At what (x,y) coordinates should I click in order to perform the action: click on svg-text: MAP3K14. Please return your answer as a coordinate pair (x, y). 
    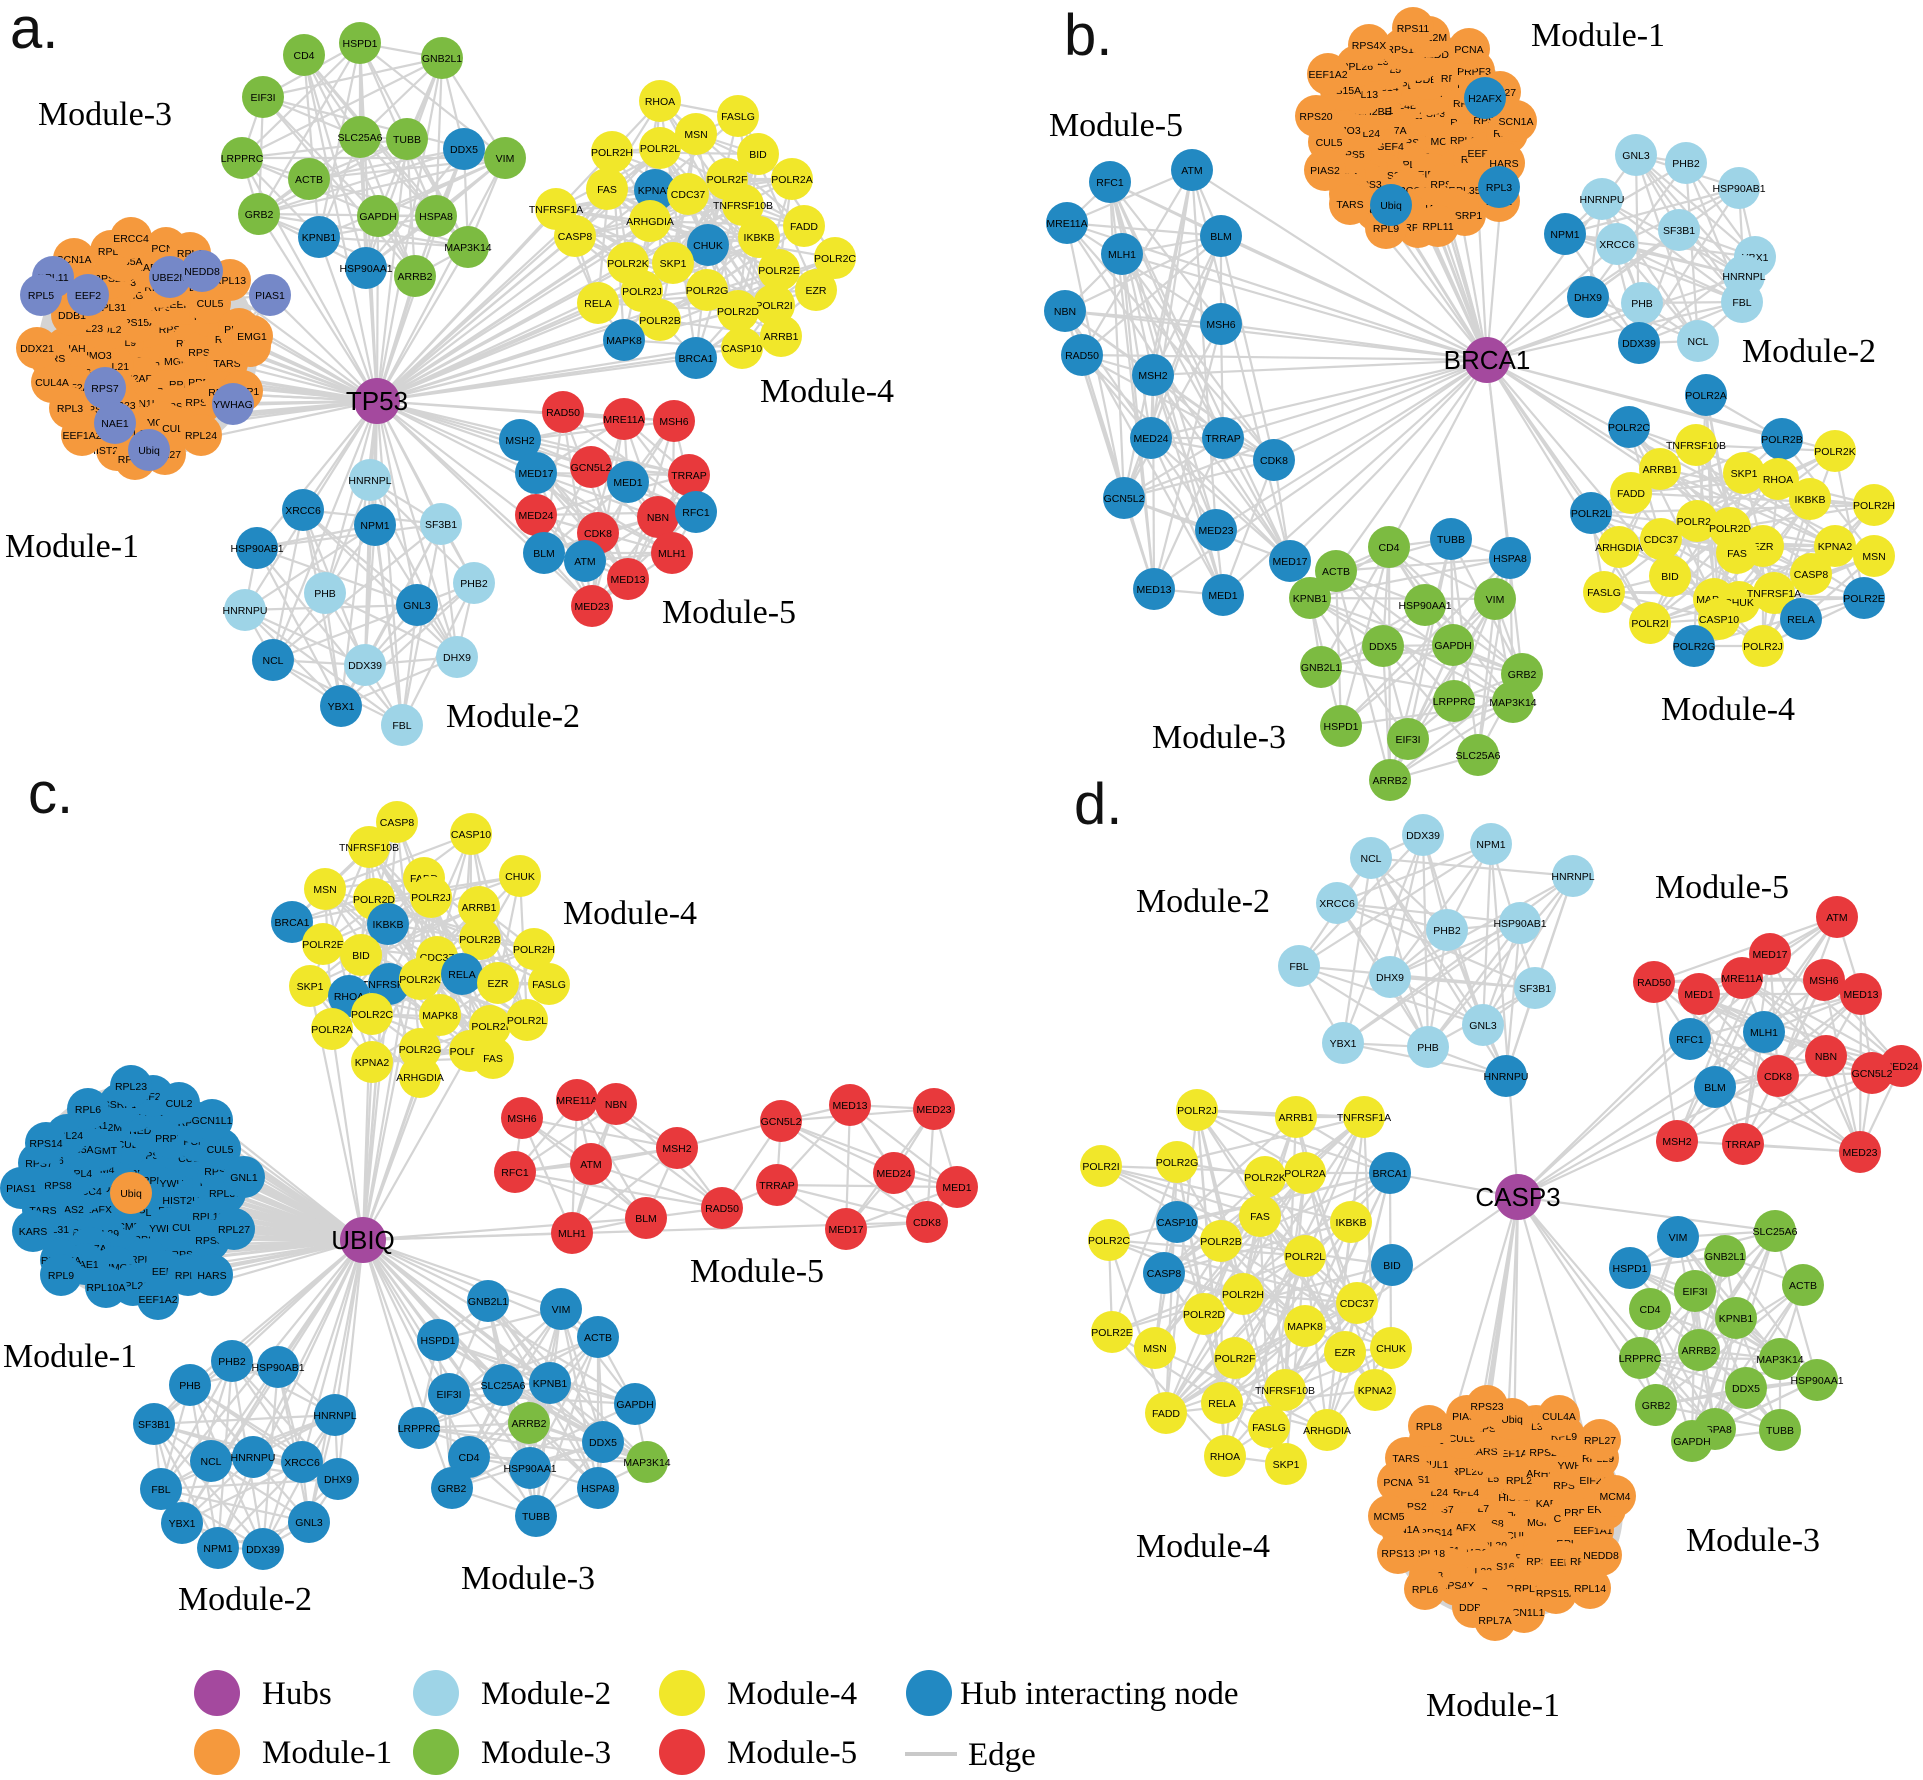
    Looking at the image, I should click on (467, 248).